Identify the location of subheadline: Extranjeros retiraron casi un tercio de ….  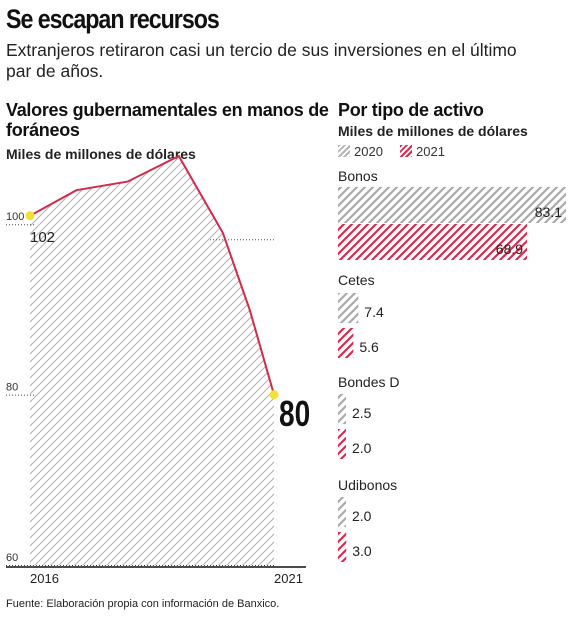
(261, 60).